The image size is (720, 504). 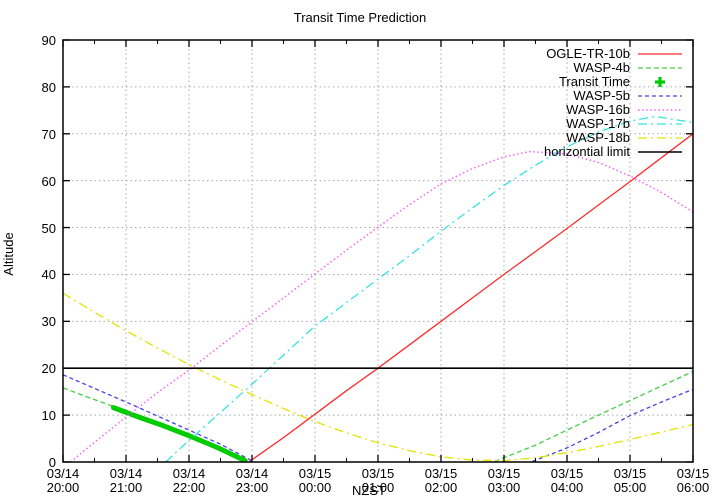 What do you see at coordinates (598, 137) in the screenshot?
I see `legend-label-wasp-18b: WASP-18b` at bounding box center [598, 137].